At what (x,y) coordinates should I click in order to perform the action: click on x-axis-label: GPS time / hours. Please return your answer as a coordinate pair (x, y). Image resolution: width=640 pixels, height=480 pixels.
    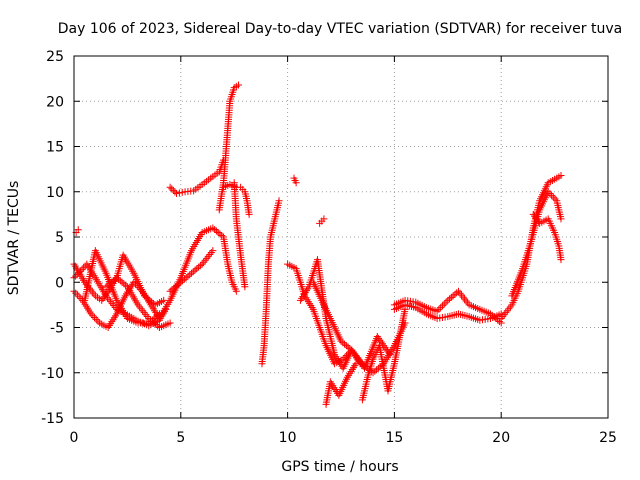
    Looking at the image, I should click on (339, 467).